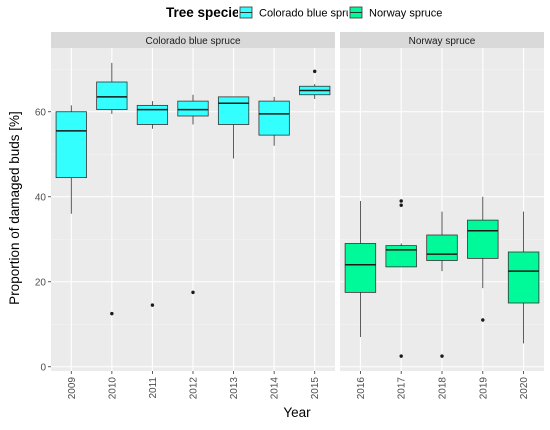  I want to click on strip-label-norway: Norway spruce, so click(442, 41).